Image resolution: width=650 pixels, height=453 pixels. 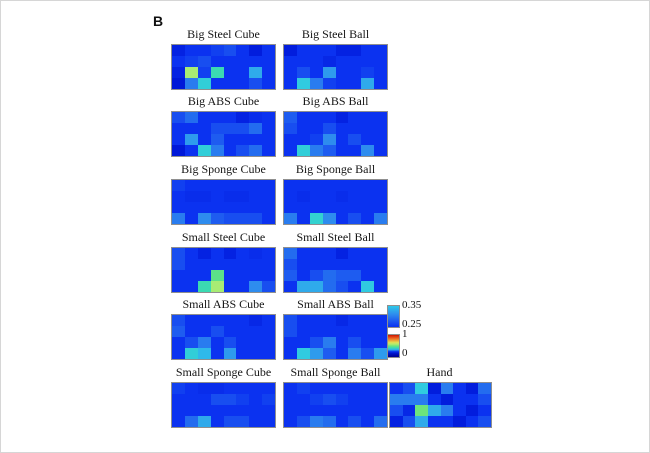 I want to click on panel-title-big-steel-cube: Big Steel Cube, so click(x=223, y=34).